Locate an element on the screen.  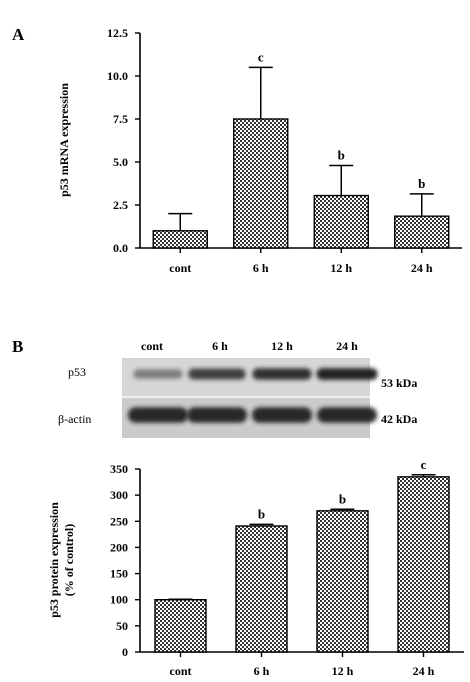
blot-lane-label: 24 h is located at coordinates (347, 346).